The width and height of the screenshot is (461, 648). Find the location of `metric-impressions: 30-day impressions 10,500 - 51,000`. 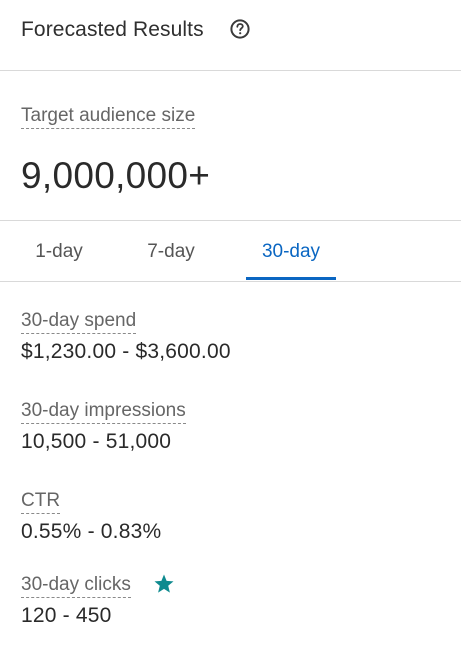

metric-impressions: 30-day impressions 10,500 - 51,000 is located at coordinates (103, 427).